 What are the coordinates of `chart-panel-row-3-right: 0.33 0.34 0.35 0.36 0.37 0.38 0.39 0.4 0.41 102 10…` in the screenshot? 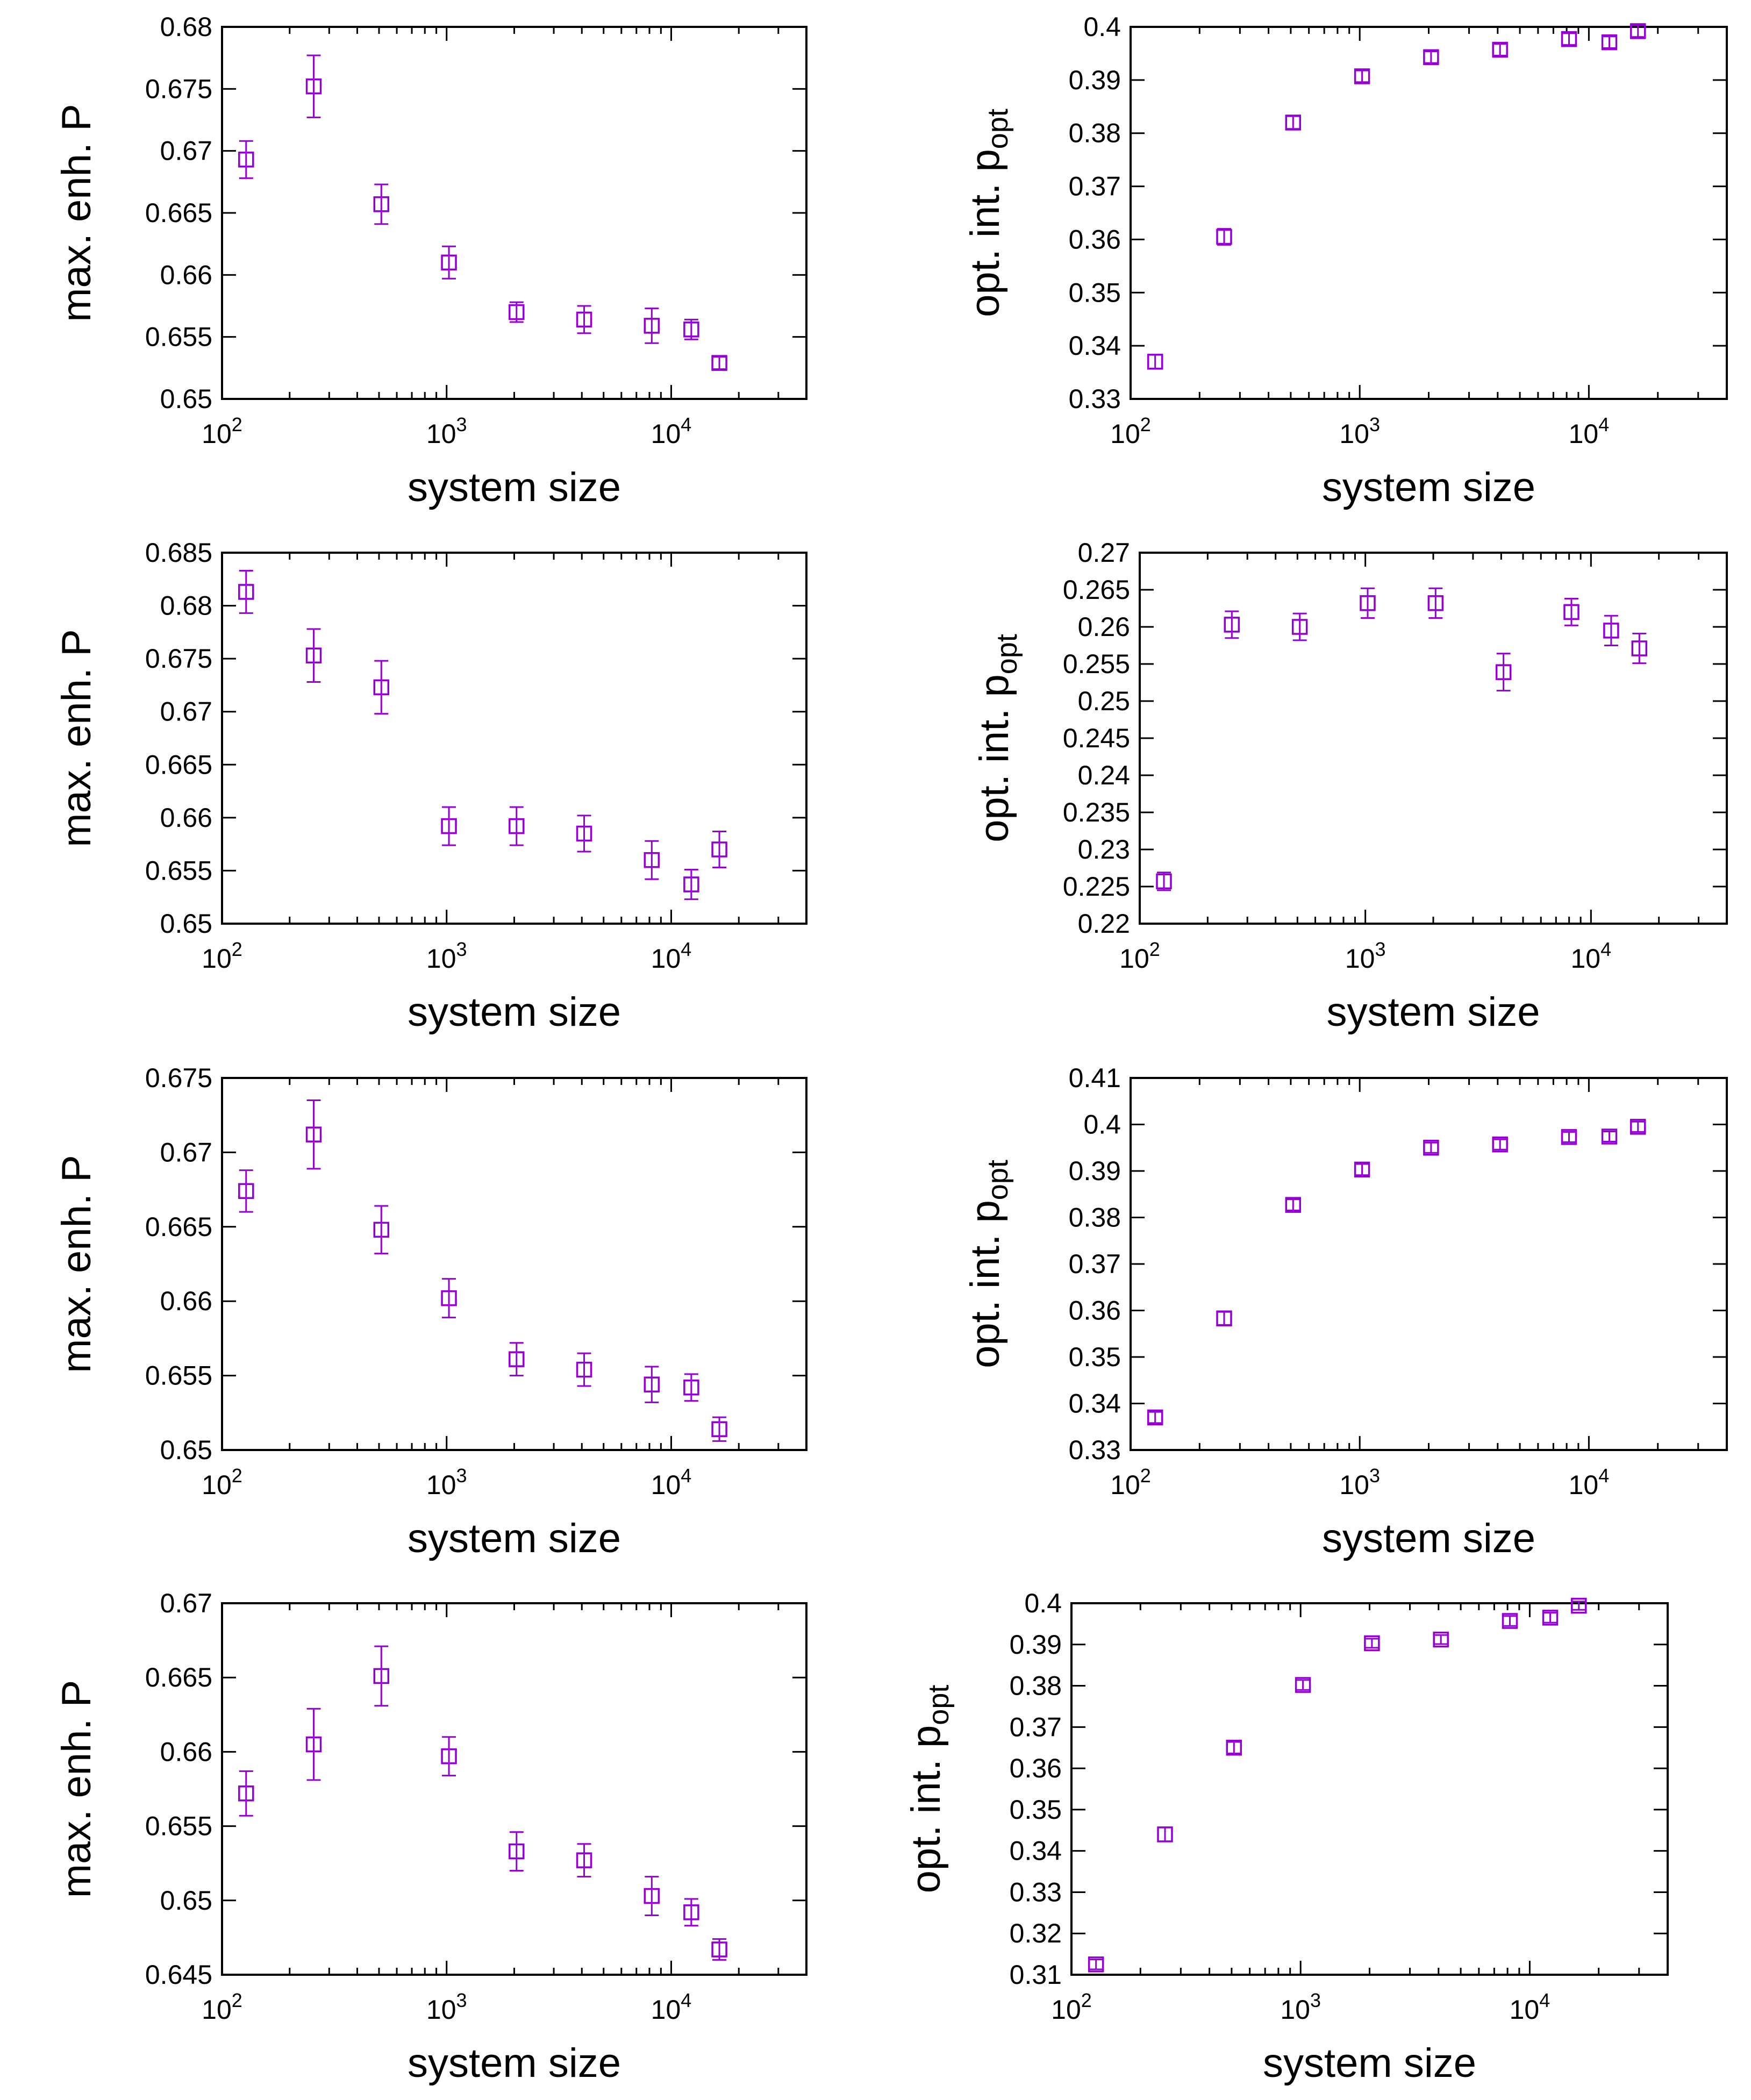 It's located at (1345, 1312).